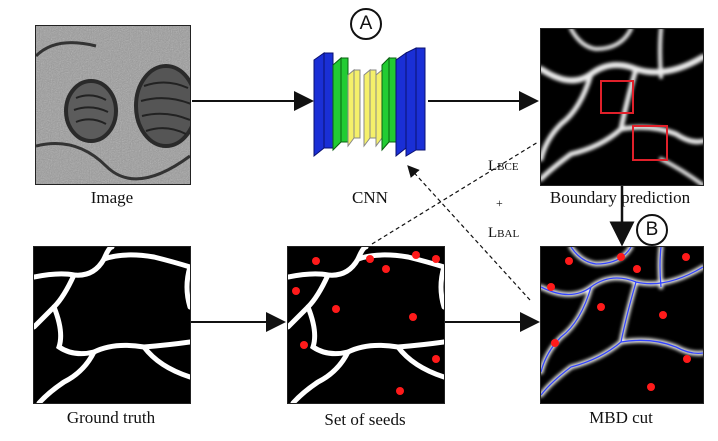 This screenshot has height=441, width=718. I want to click on ground-truth-image, so click(112, 325).